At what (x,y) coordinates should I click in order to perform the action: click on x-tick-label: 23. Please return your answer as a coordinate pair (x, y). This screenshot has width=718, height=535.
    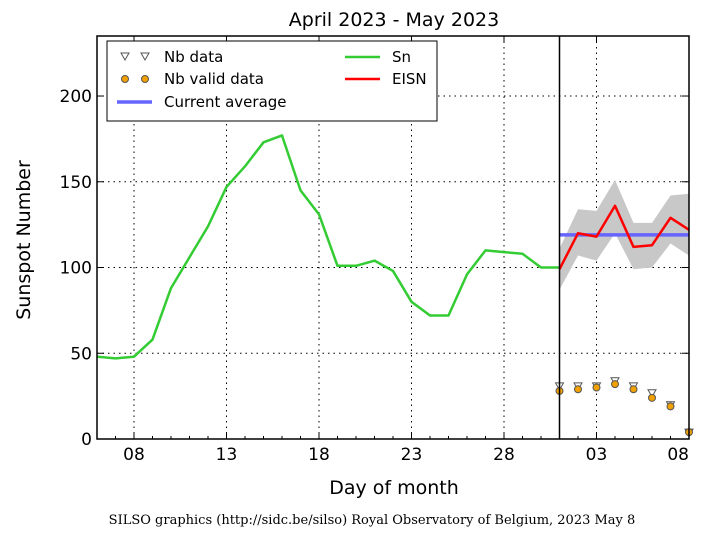
    Looking at the image, I should click on (412, 455).